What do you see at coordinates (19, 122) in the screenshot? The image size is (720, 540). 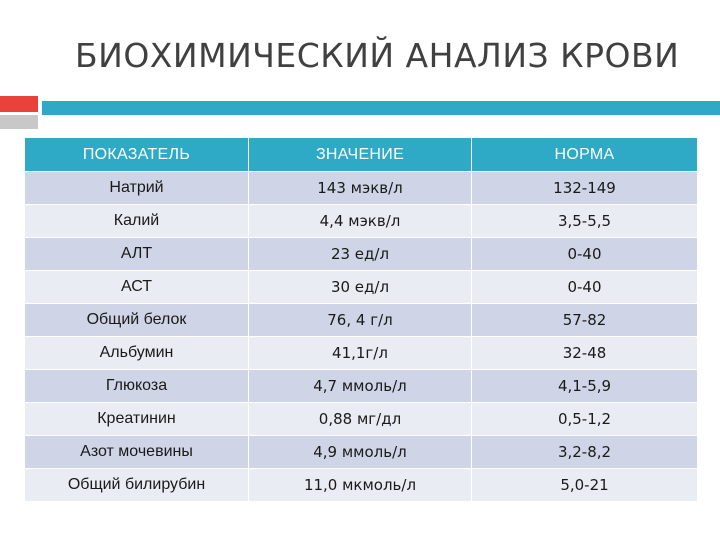 I see `gray-accent-square` at bounding box center [19, 122].